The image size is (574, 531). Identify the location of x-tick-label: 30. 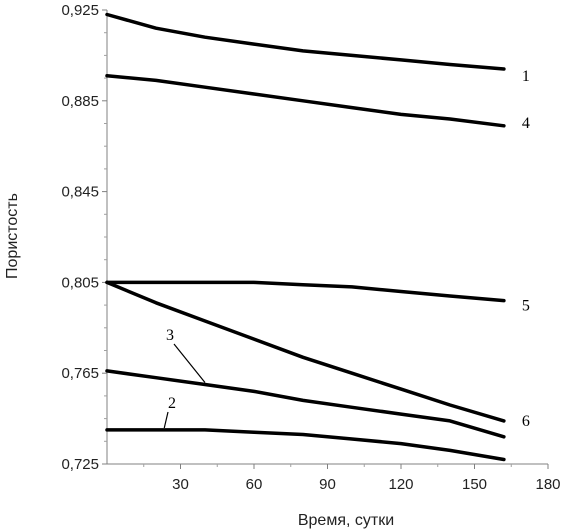
(180, 484).